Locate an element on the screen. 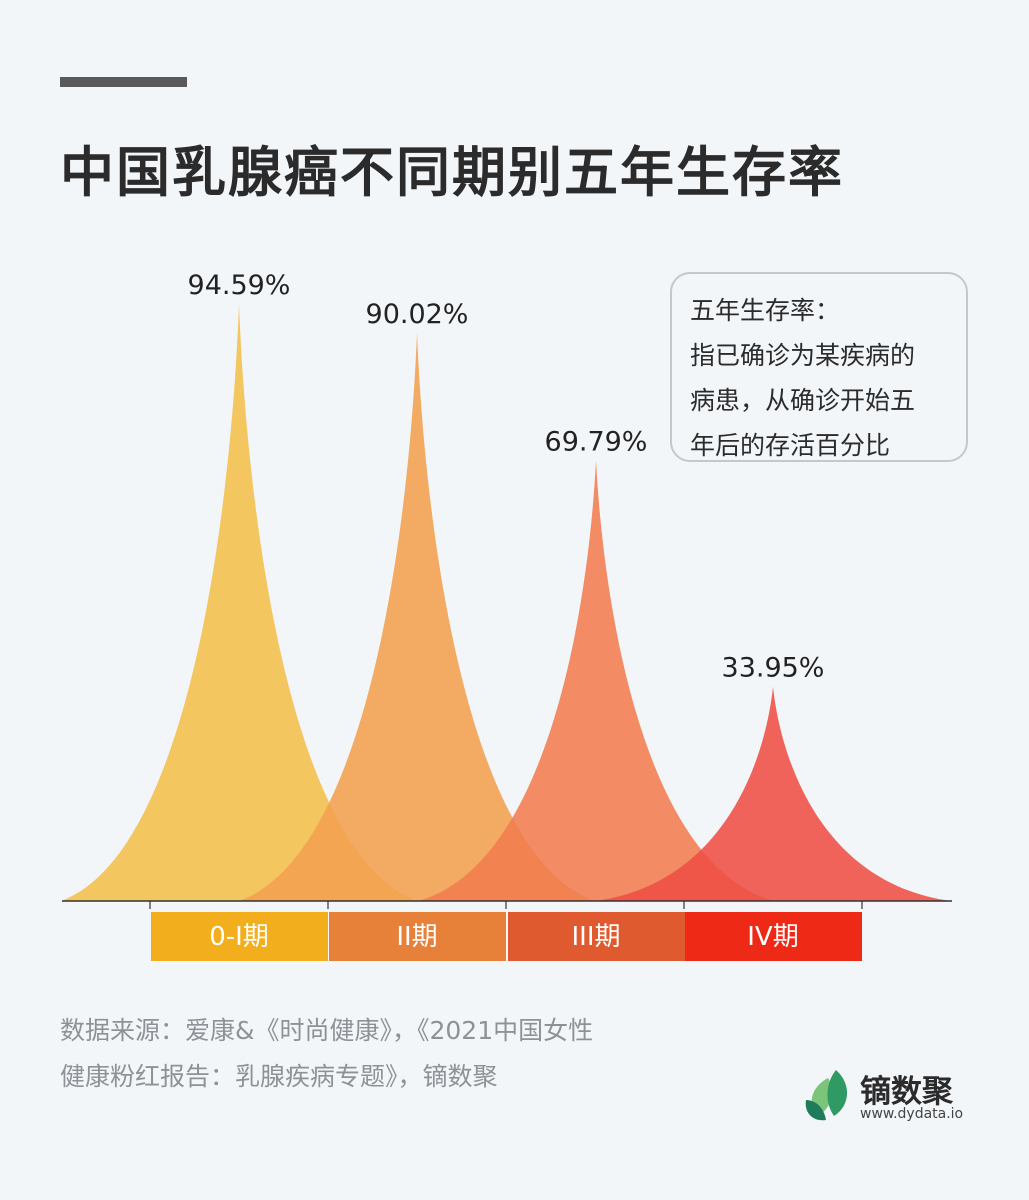 Image resolution: width=1029 pixels, height=1200 pixels. value-label: 33.95% is located at coordinates (773, 668).